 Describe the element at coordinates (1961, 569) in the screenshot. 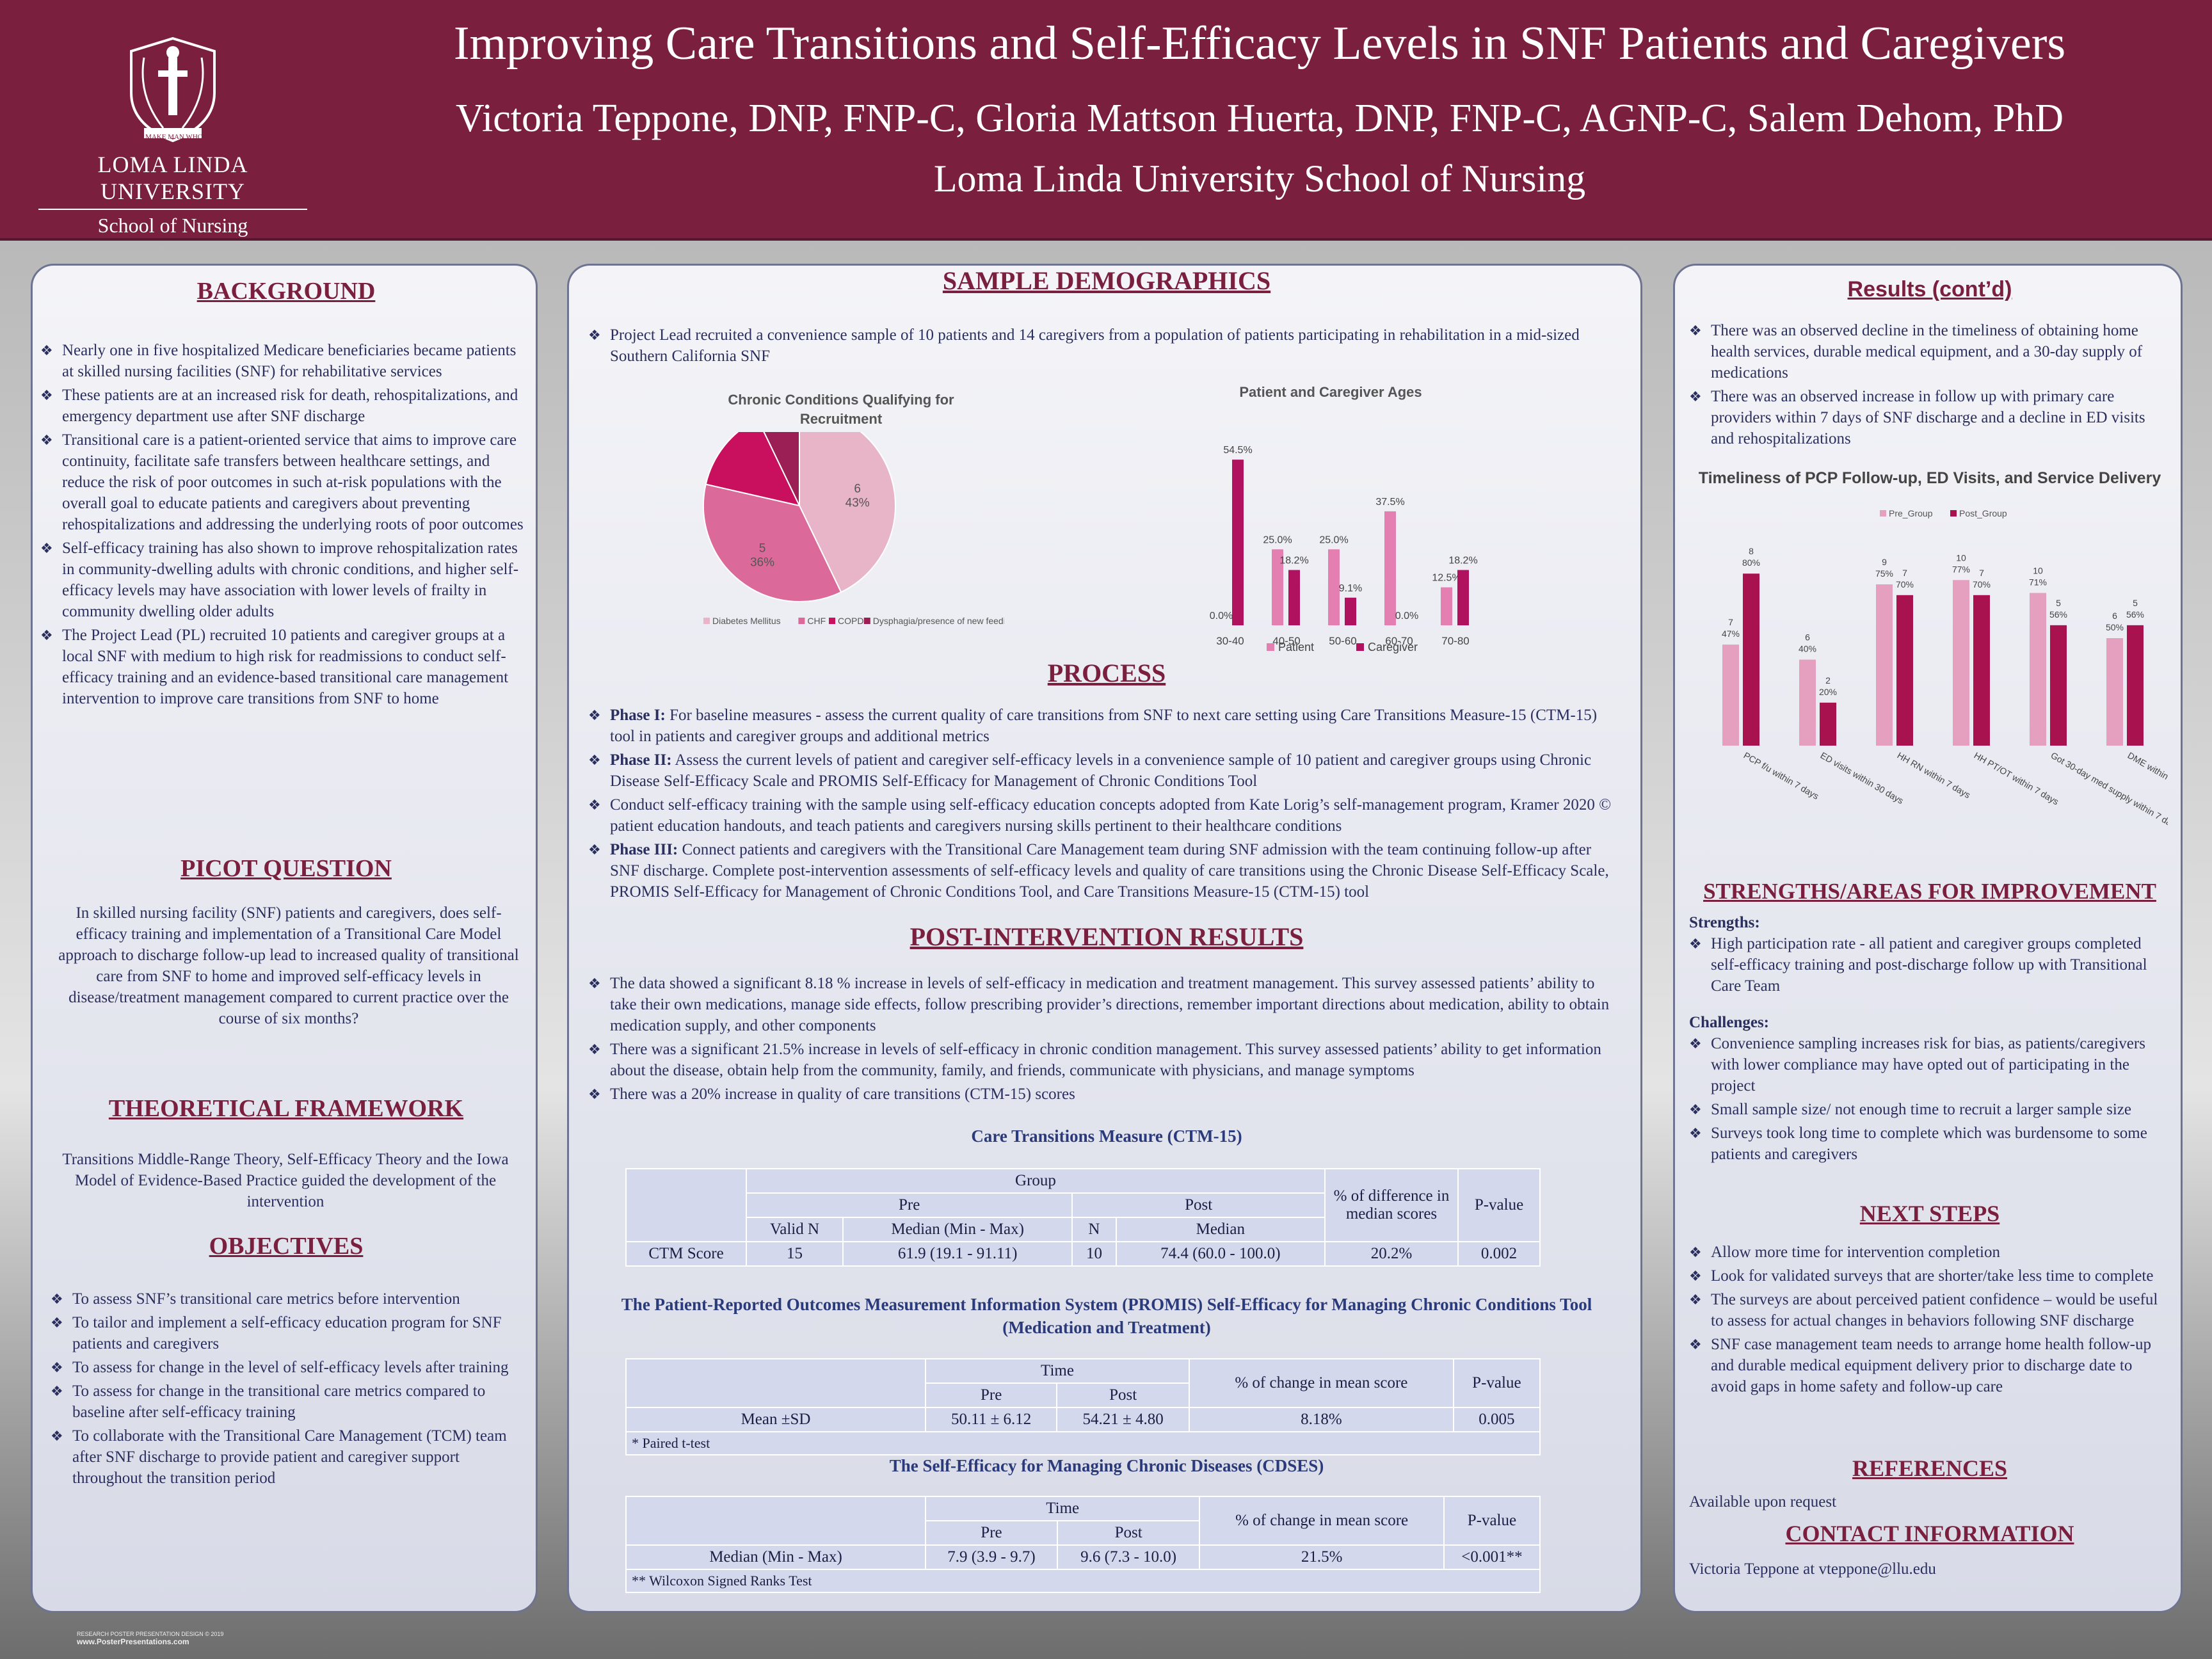

I see `bar-value-label: 77%` at that location.